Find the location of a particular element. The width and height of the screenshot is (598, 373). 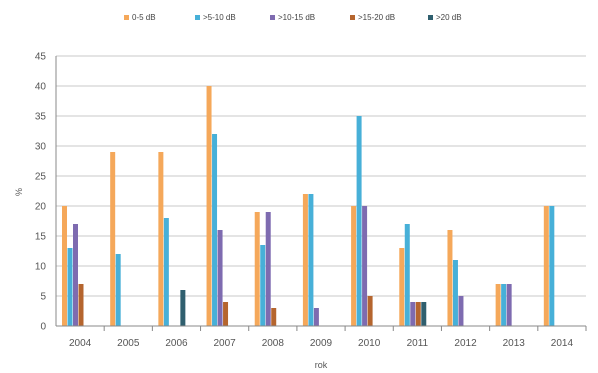

x-tick-label: 2006 is located at coordinates (176, 343).